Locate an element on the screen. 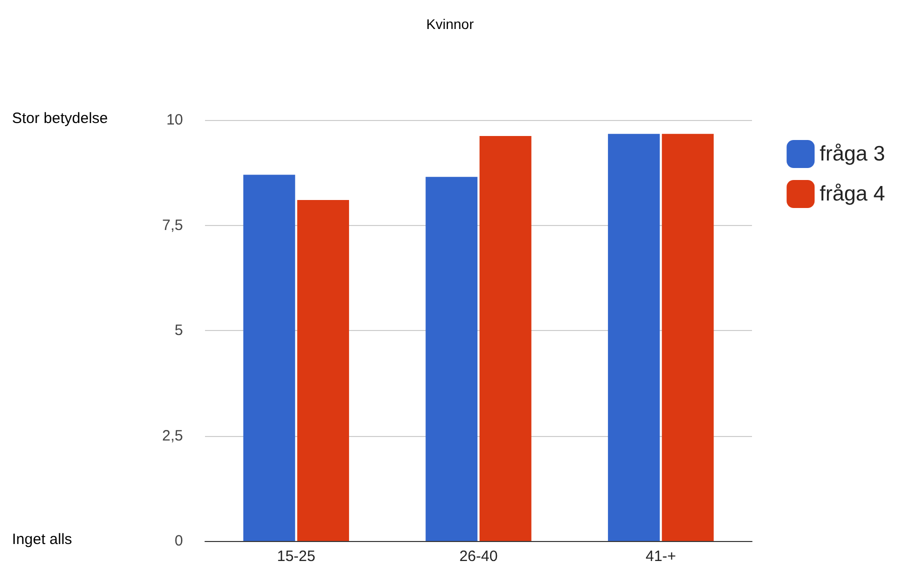  chart-title: Kvinnor is located at coordinates (450, 24).